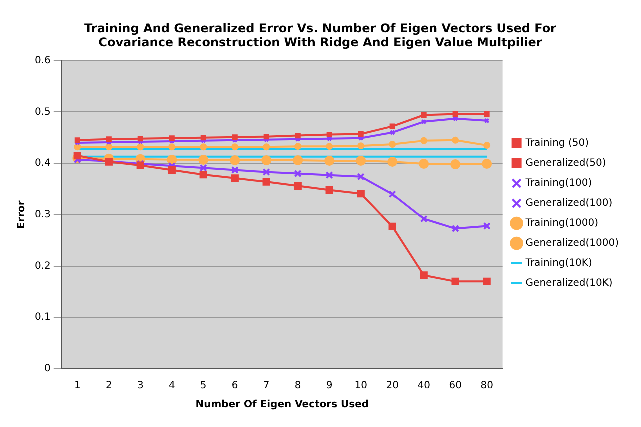  Describe the element at coordinates (235, 386) in the screenshot. I see `x-tick-label: 6` at that location.